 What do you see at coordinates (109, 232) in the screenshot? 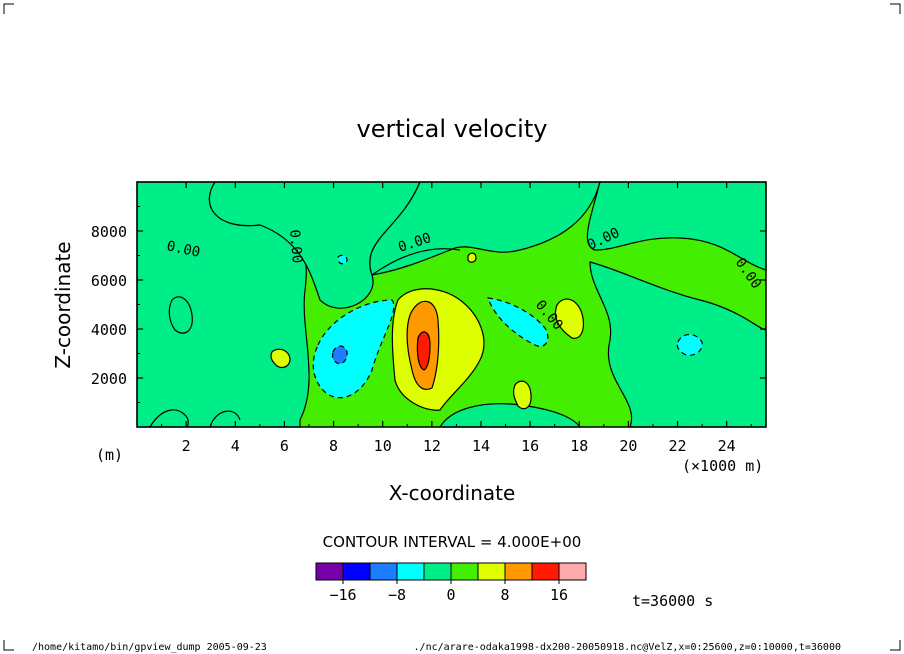
I see `y-tick-label: 8000` at bounding box center [109, 232].